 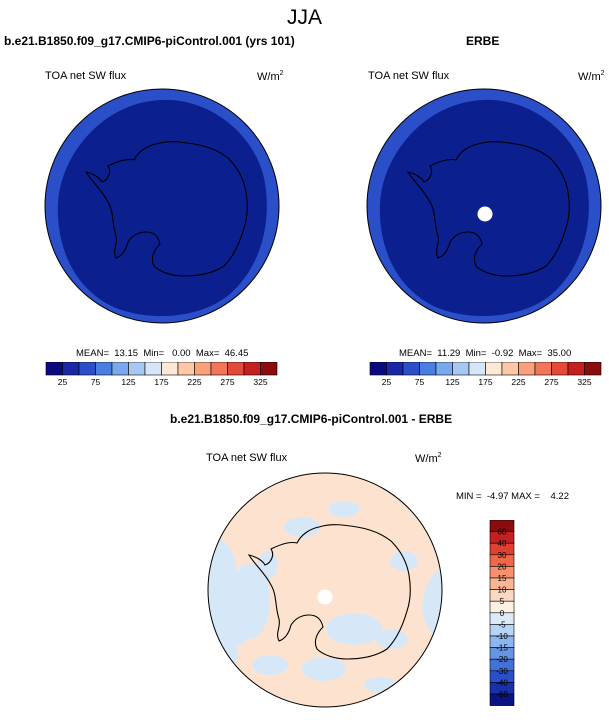 What do you see at coordinates (304, 17) in the screenshot?
I see `season-title: JJA` at bounding box center [304, 17].